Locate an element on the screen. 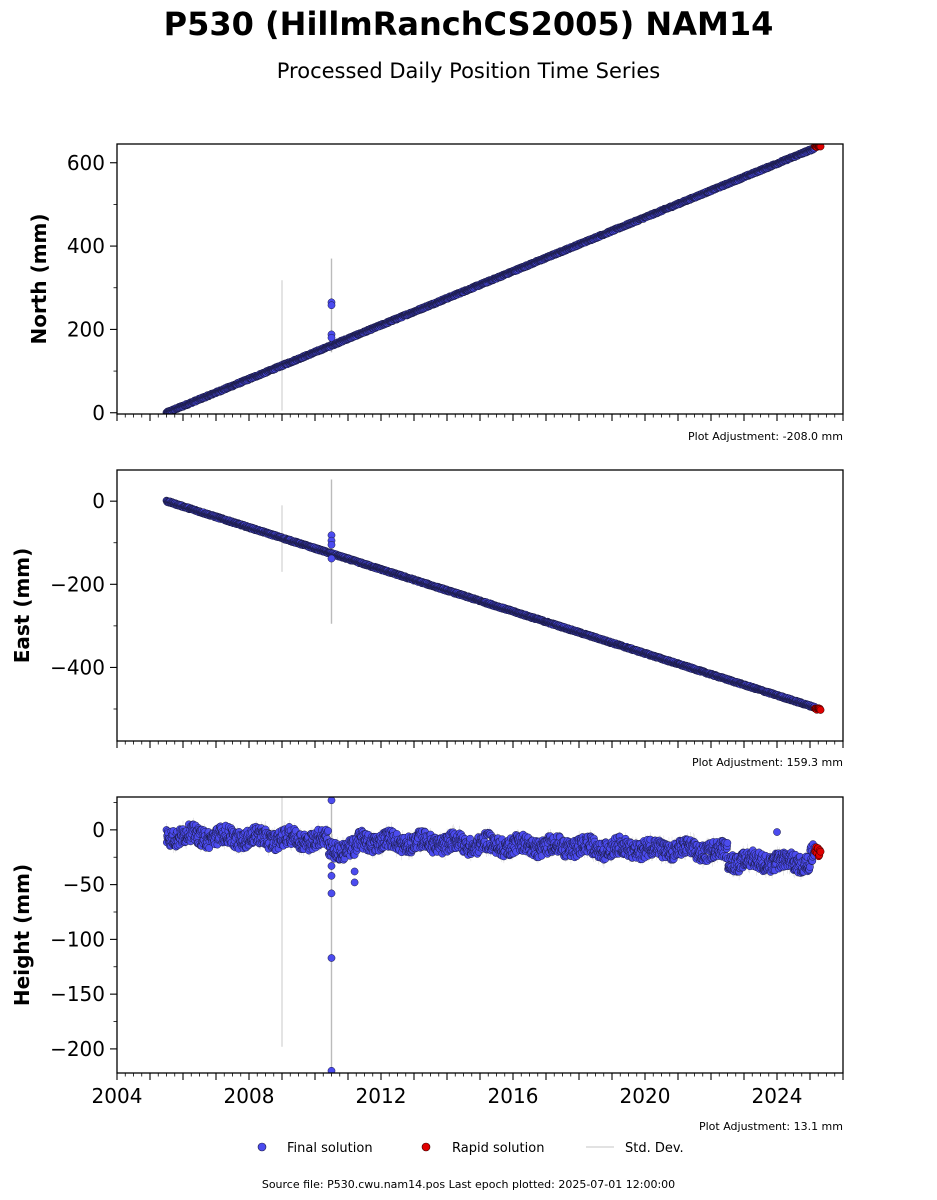 The width and height of the screenshot is (937, 1200). y-tick-label: 200 is located at coordinates (86, 329).